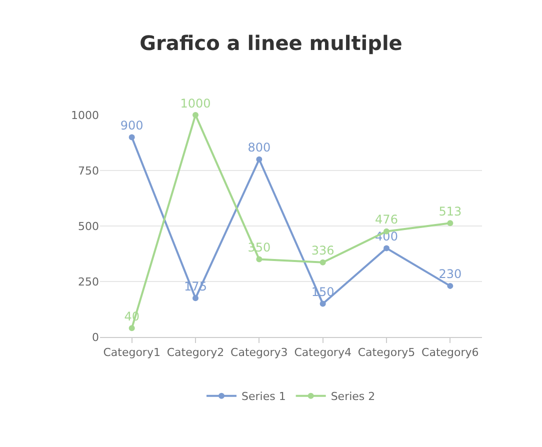 The width and height of the screenshot is (542, 447). I want to click on y-tick-label: 0, so click(95, 337).